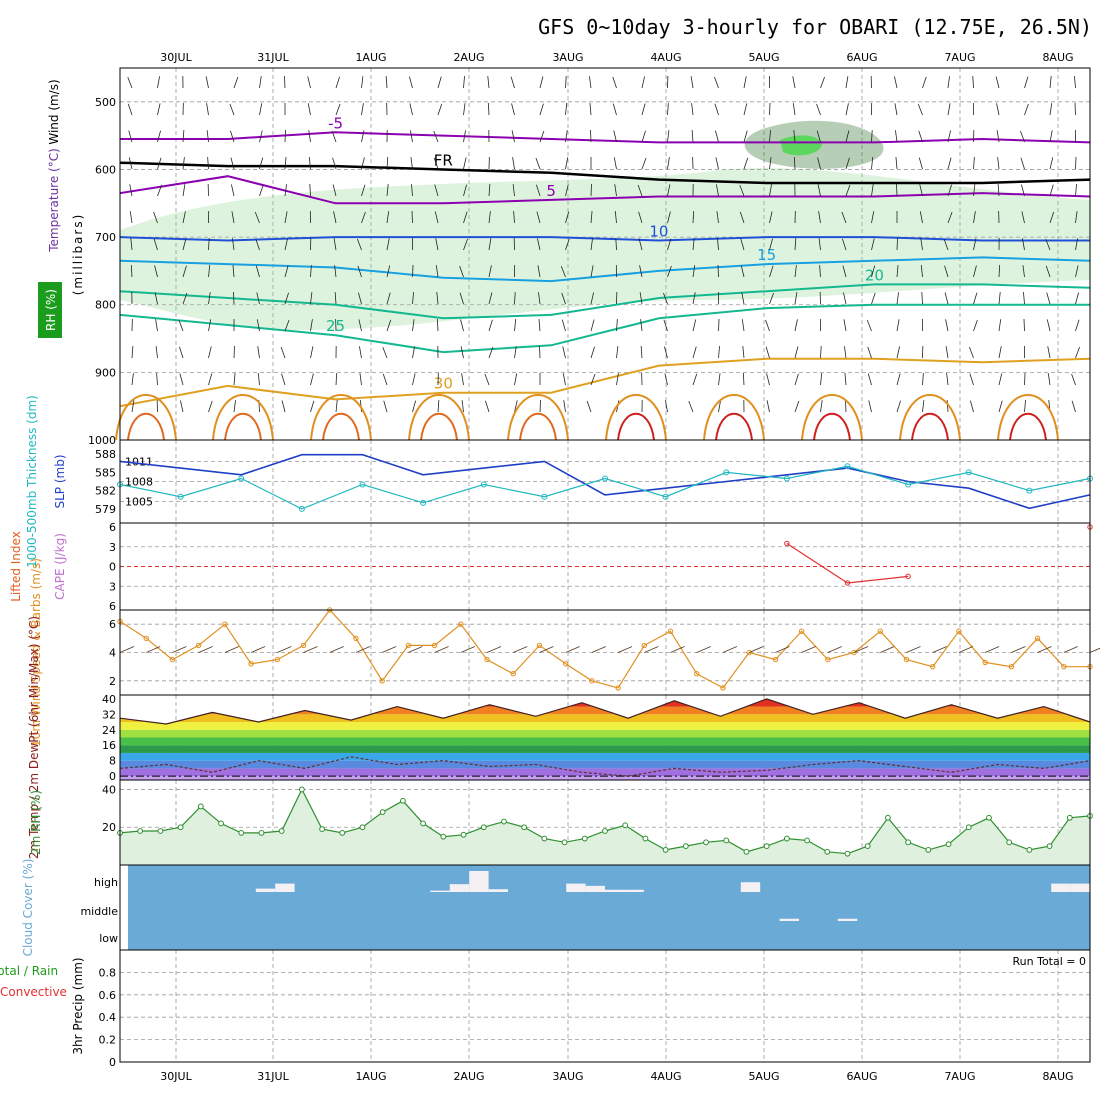 This screenshot has width=1100, height=1100. I want to click on temp-line, so click(605, 711).